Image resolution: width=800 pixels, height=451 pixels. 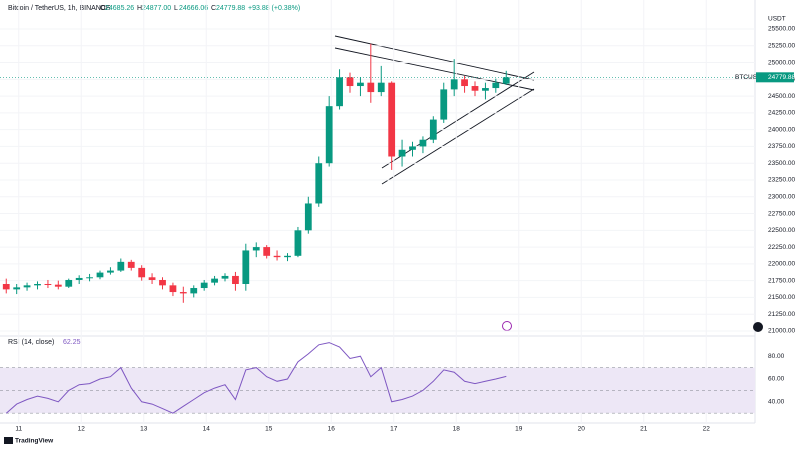 What do you see at coordinates (230, 8) in the screenshot?
I see `ohlc-value: 24779.88` at bounding box center [230, 8].